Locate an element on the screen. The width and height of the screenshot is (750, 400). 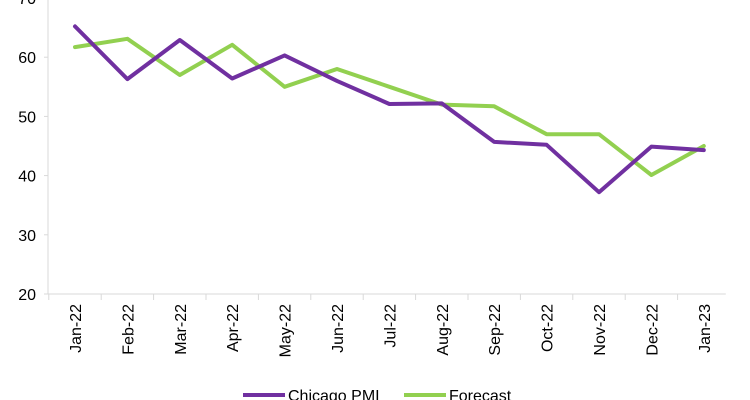
x-tick-label: May-22 is located at coordinates (286, 330).